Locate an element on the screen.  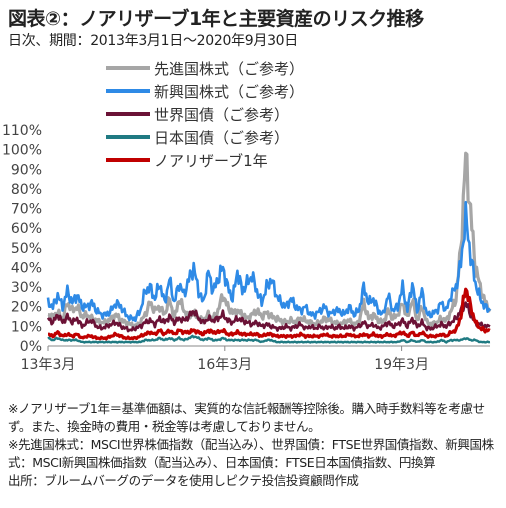
y-tick-label: 90% is located at coordinates (26, 170).